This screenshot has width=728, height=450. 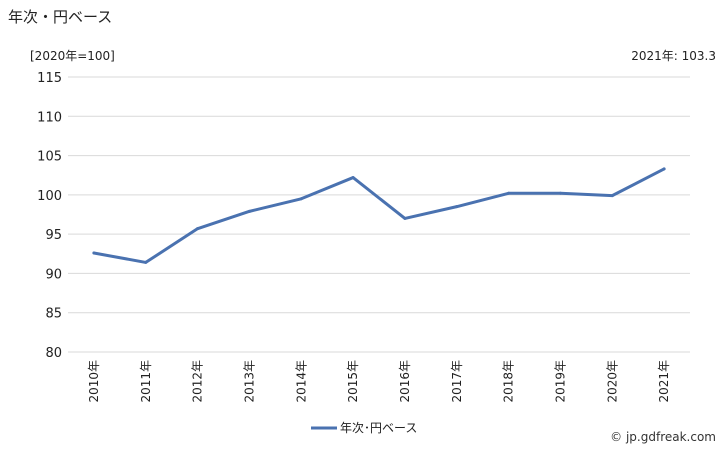 What do you see at coordinates (612, 196) in the screenshot?
I see `data-point-2020年` at bounding box center [612, 196].